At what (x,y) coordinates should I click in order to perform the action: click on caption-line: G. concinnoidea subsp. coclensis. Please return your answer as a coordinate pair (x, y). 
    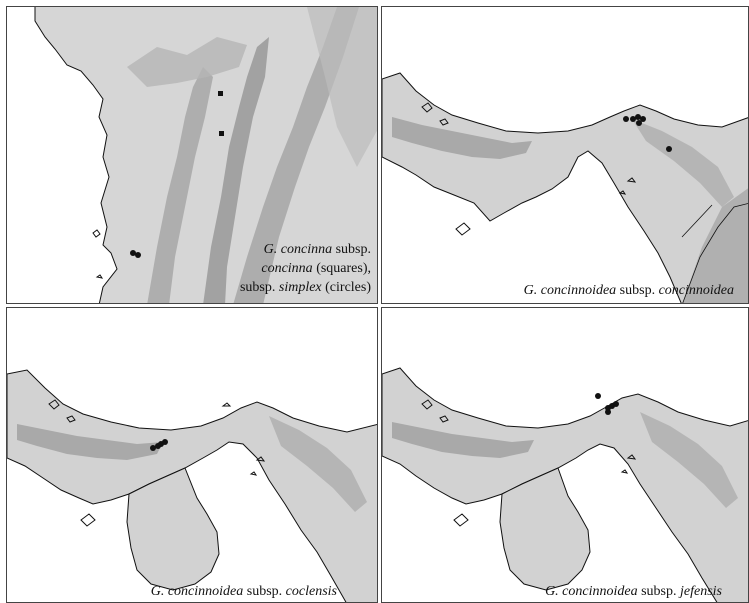
    Looking at the image, I should click on (244, 592).